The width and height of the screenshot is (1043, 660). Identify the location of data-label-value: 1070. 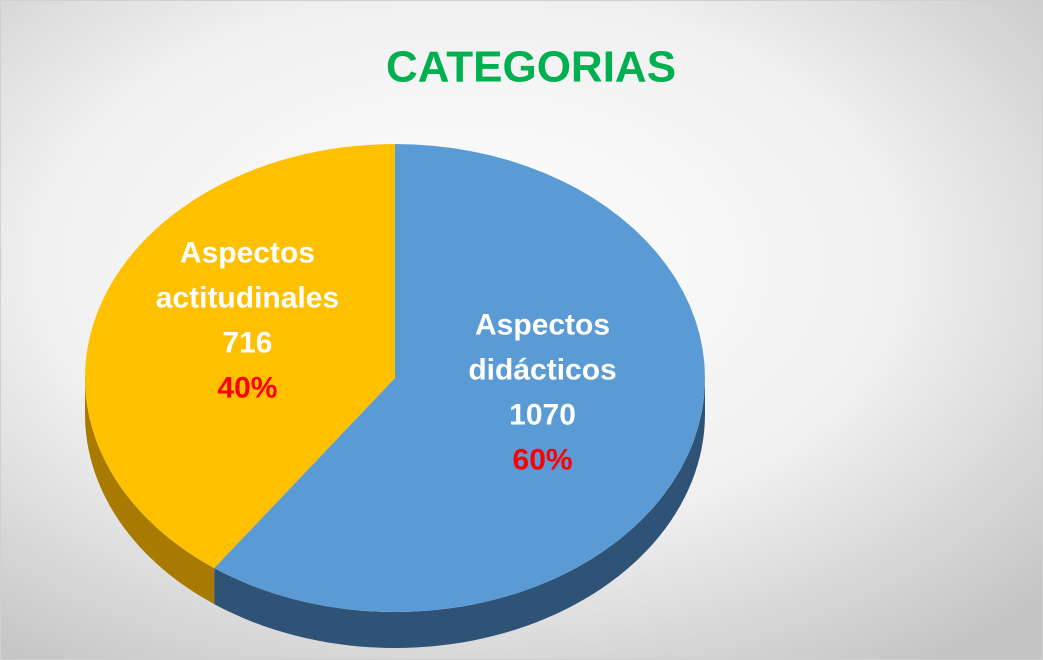
(542, 414).